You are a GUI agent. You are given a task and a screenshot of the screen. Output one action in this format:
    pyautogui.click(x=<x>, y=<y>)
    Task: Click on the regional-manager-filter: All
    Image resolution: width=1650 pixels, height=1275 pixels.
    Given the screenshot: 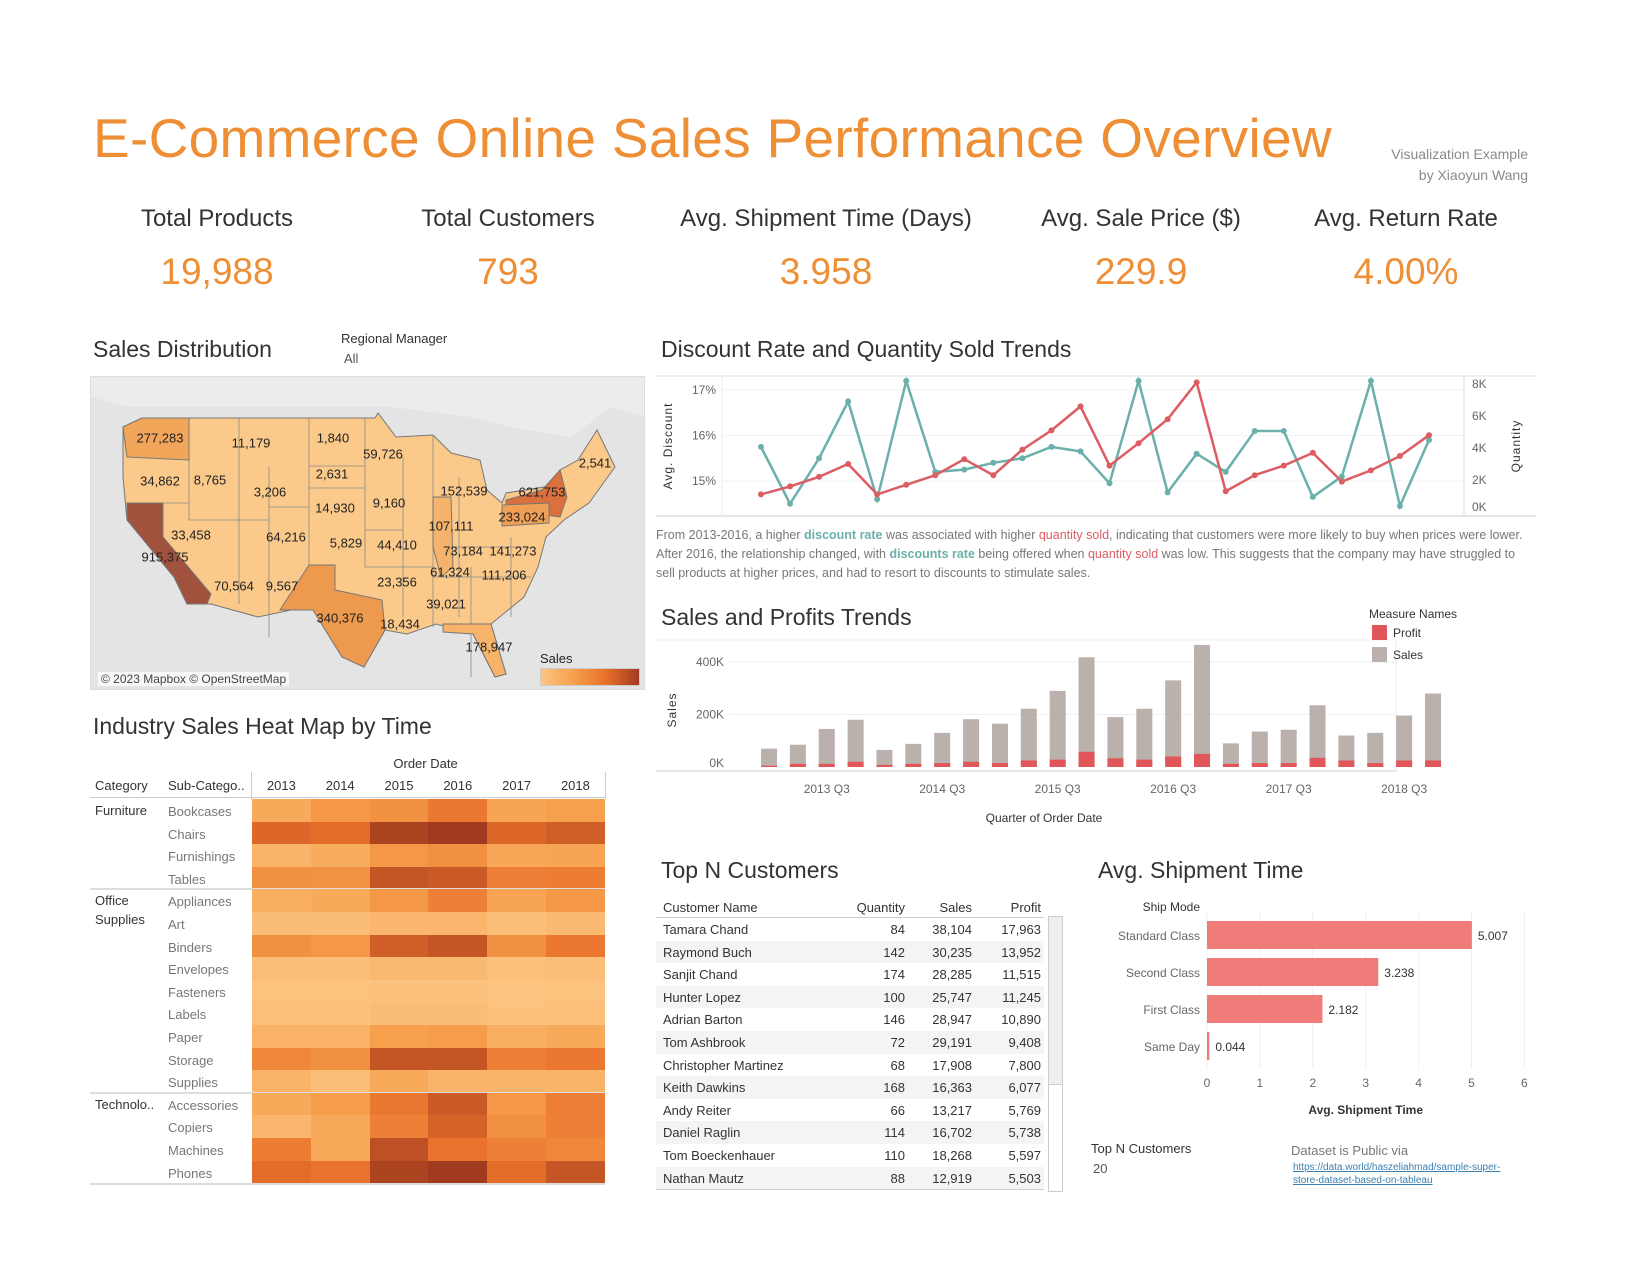 What is the action you would take?
    pyautogui.click(x=351, y=358)
    